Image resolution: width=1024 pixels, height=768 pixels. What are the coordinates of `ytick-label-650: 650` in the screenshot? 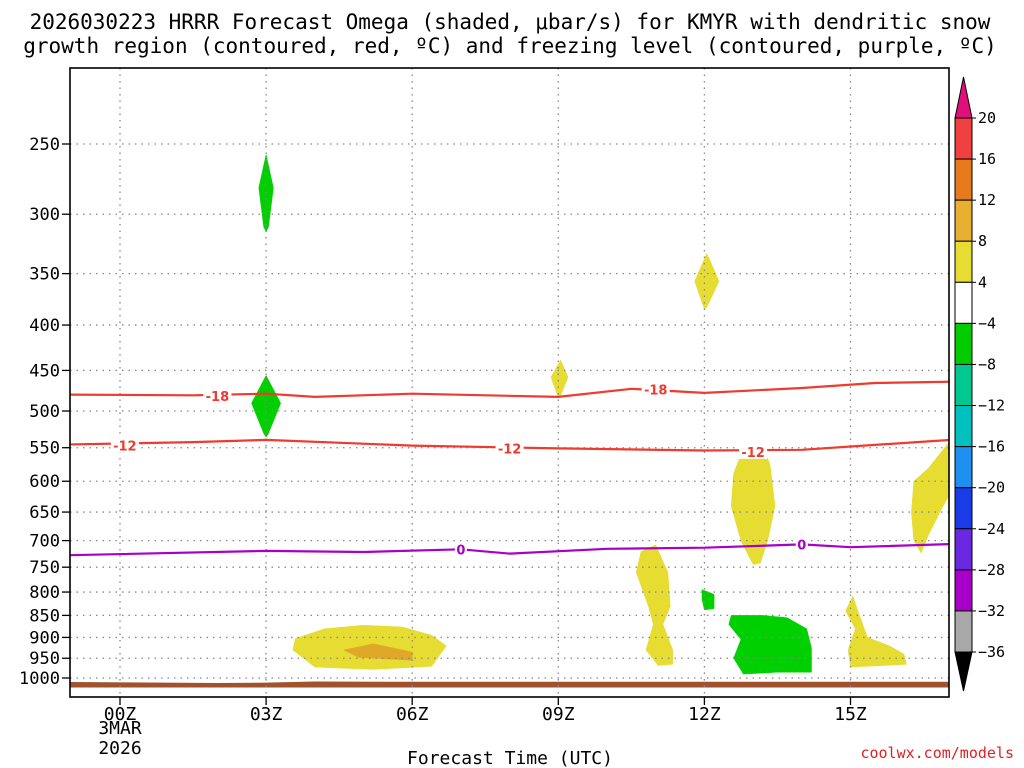 It's located at (44, 513).